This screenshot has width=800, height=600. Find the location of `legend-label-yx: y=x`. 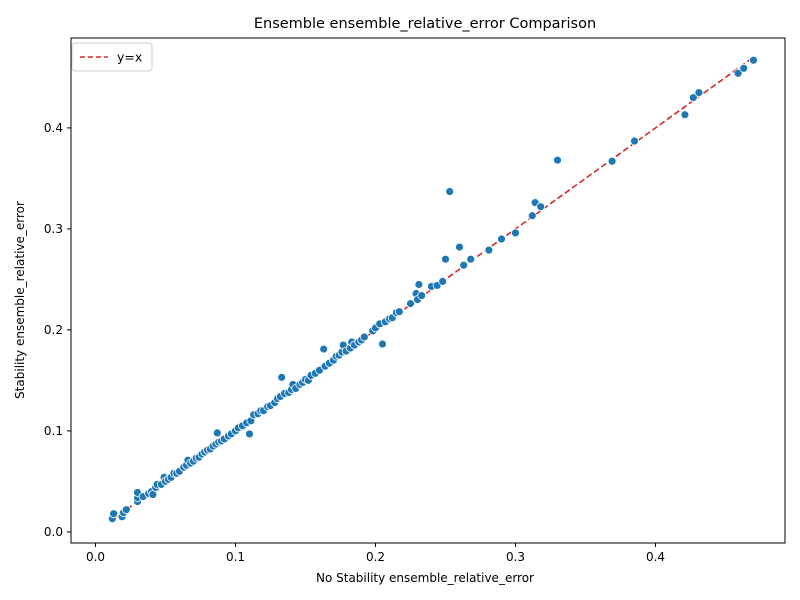

legend-label-yx: y=x is located at coordinates (129, 57).